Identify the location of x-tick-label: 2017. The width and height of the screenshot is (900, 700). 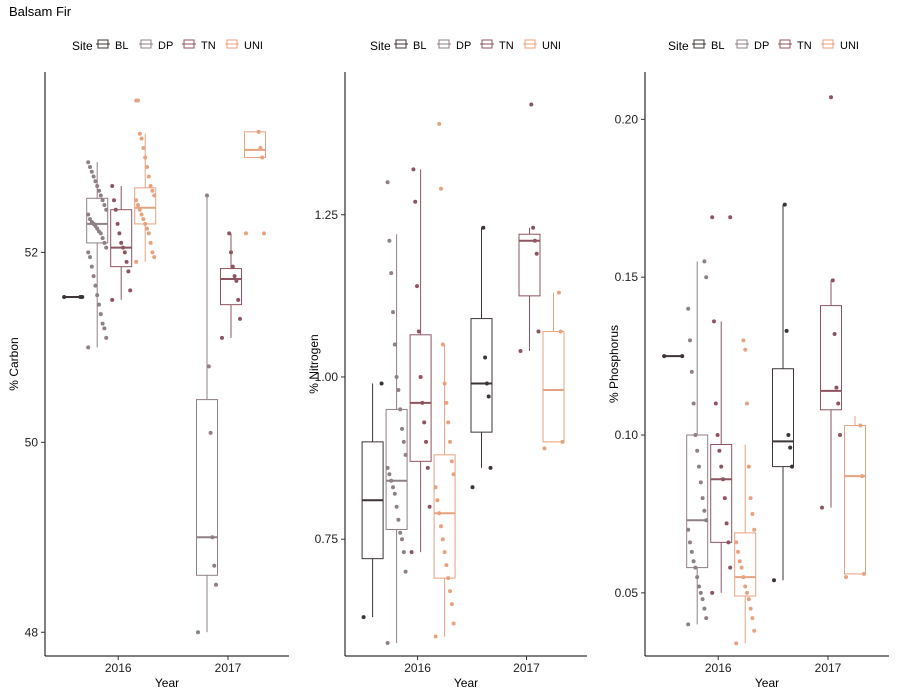
(228, 668).